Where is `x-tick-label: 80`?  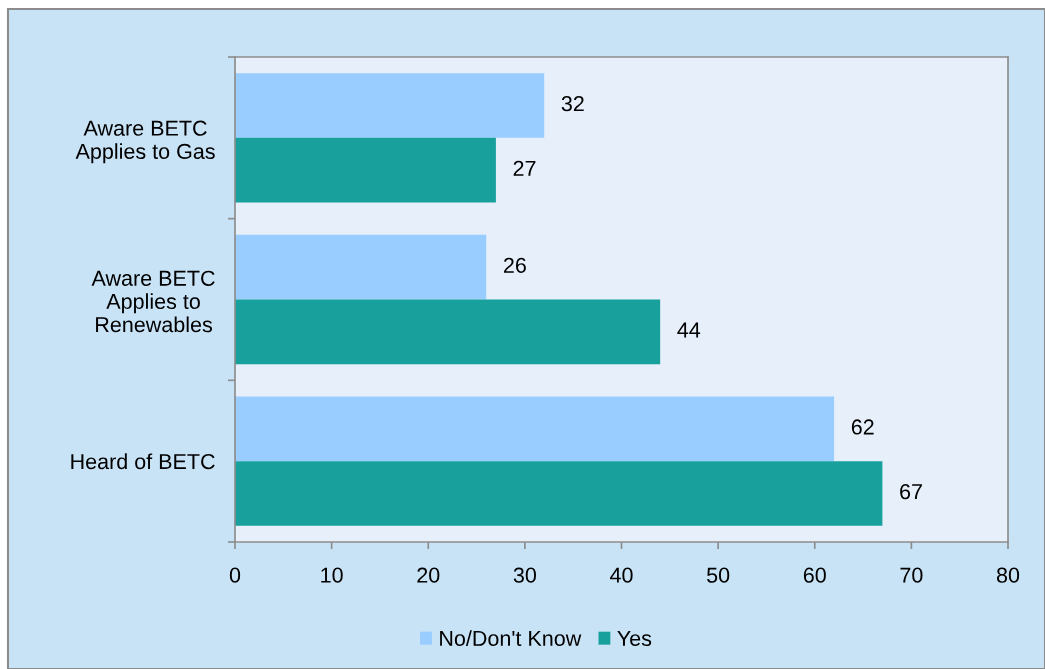
x-tick-label: 80 is located at coordinates (1008, 575).